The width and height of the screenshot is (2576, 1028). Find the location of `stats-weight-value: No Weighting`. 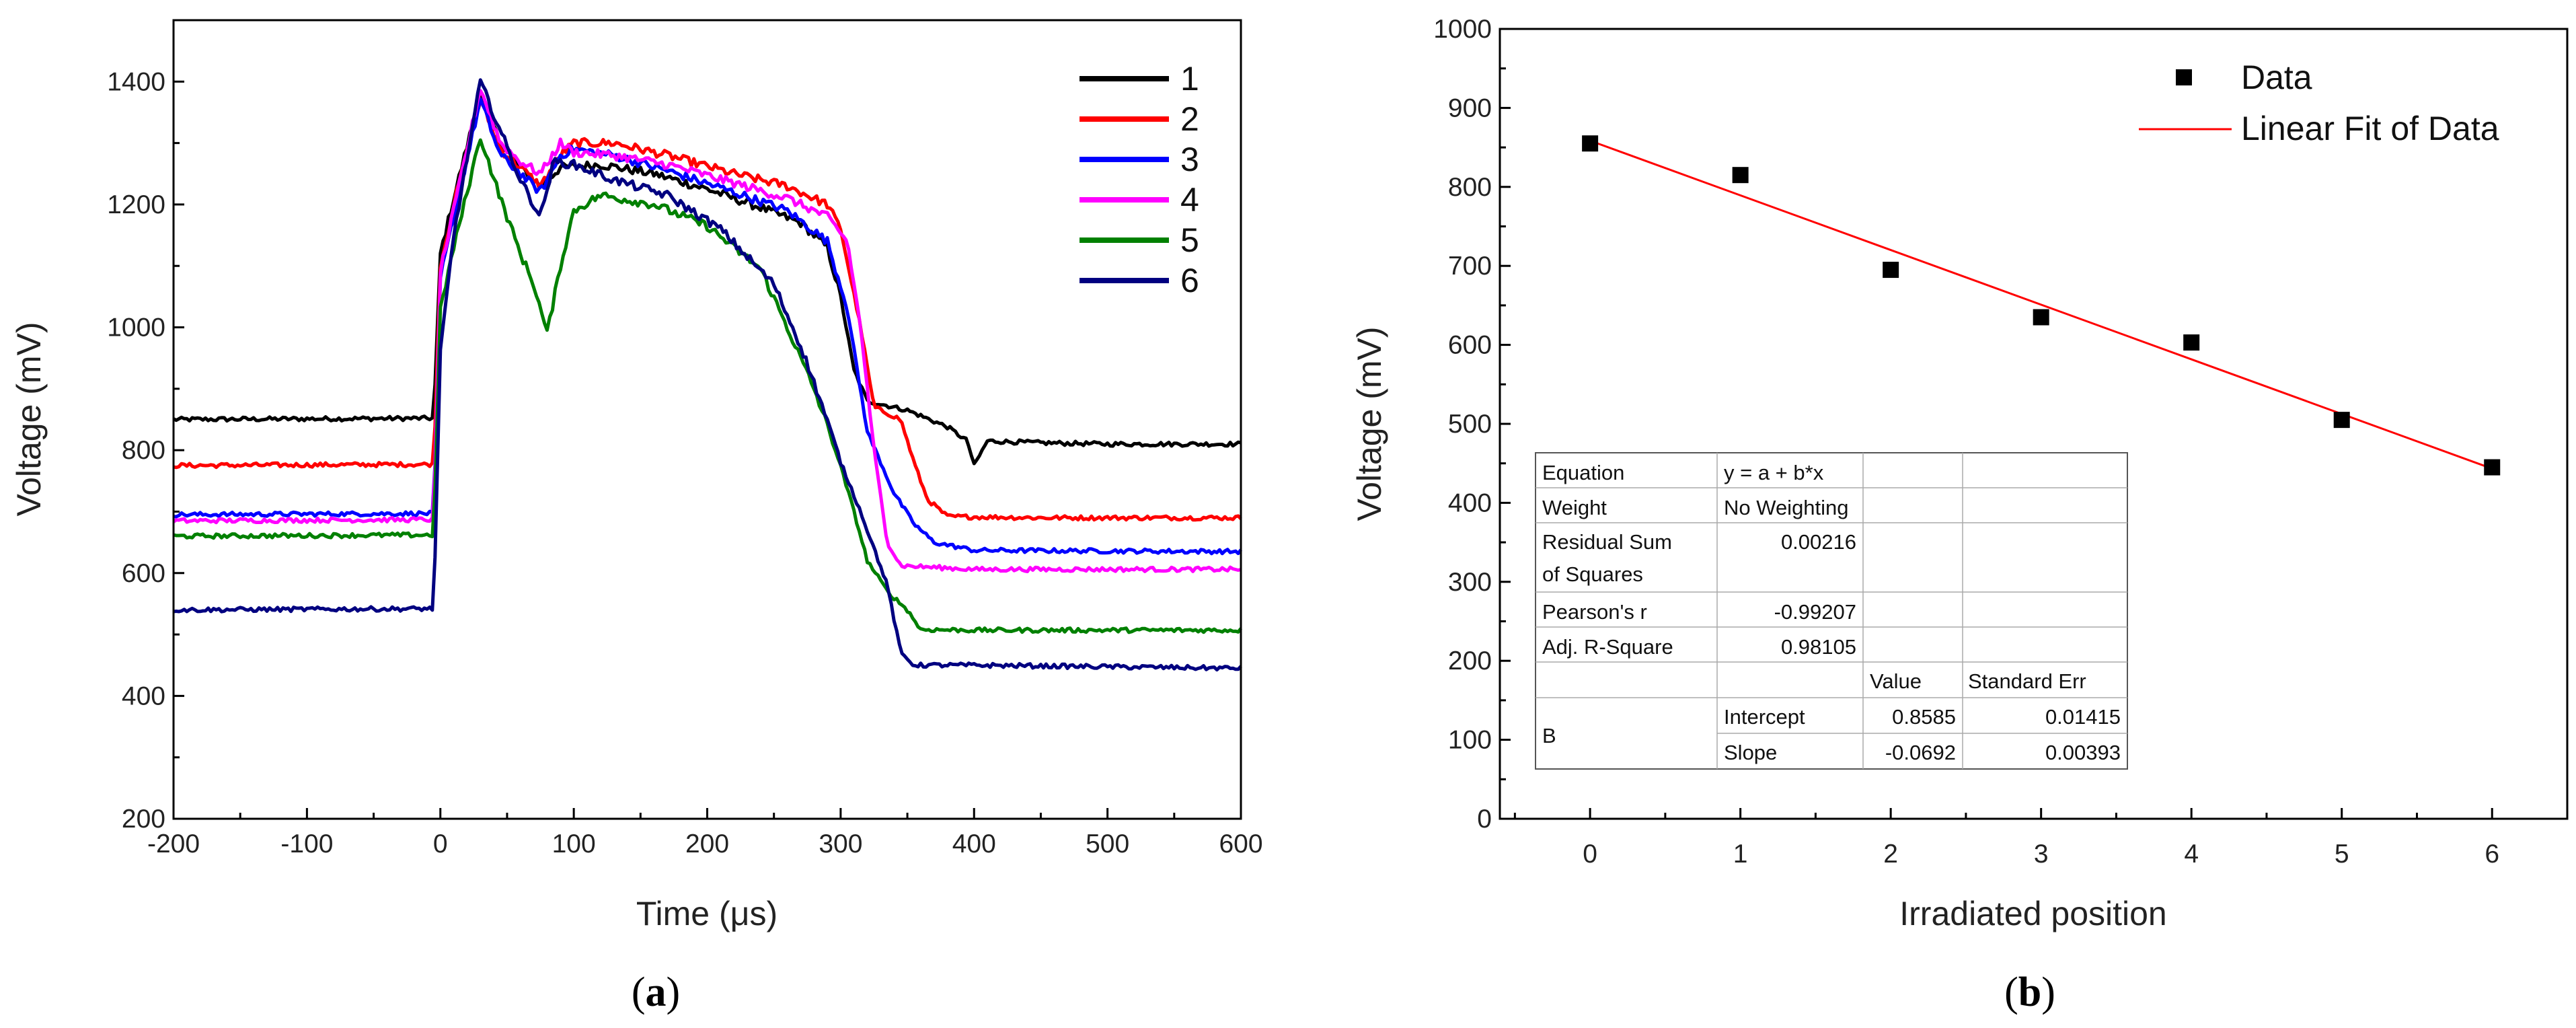

stats-weight-value: No Weighting is located at coordinates (1786, 508).